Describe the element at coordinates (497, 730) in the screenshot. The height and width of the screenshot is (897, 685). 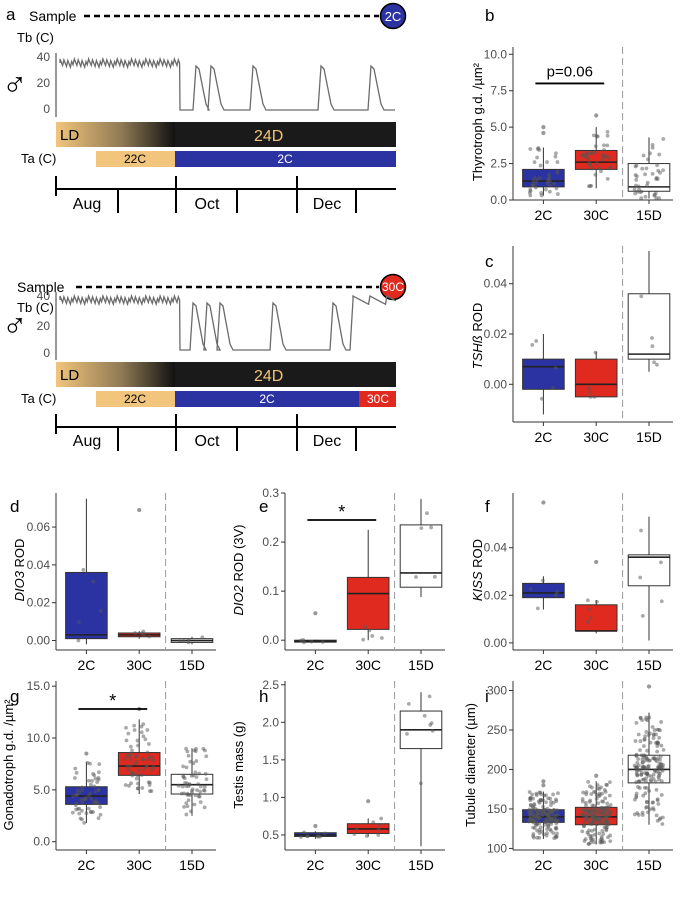
I see `y-tick-label: 250` at that location.